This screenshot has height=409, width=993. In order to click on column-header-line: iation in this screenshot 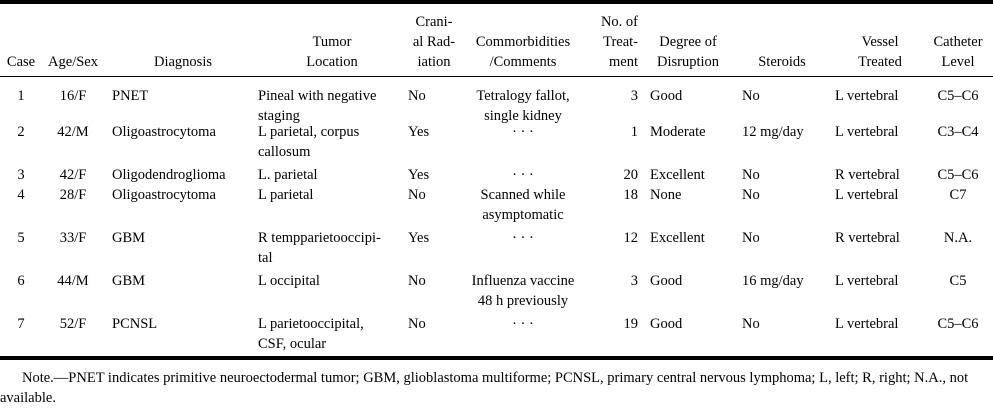, I will do `click(434, 62)`.